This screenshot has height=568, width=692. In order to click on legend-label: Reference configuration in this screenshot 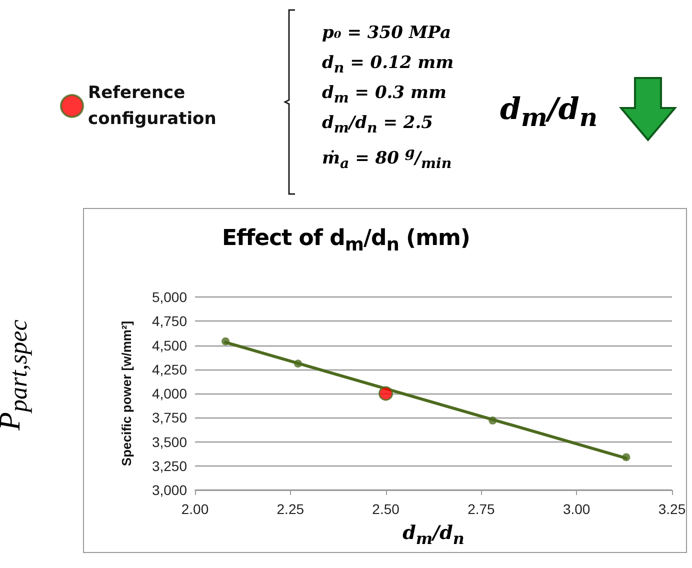, I will do `click(152, 106)`.